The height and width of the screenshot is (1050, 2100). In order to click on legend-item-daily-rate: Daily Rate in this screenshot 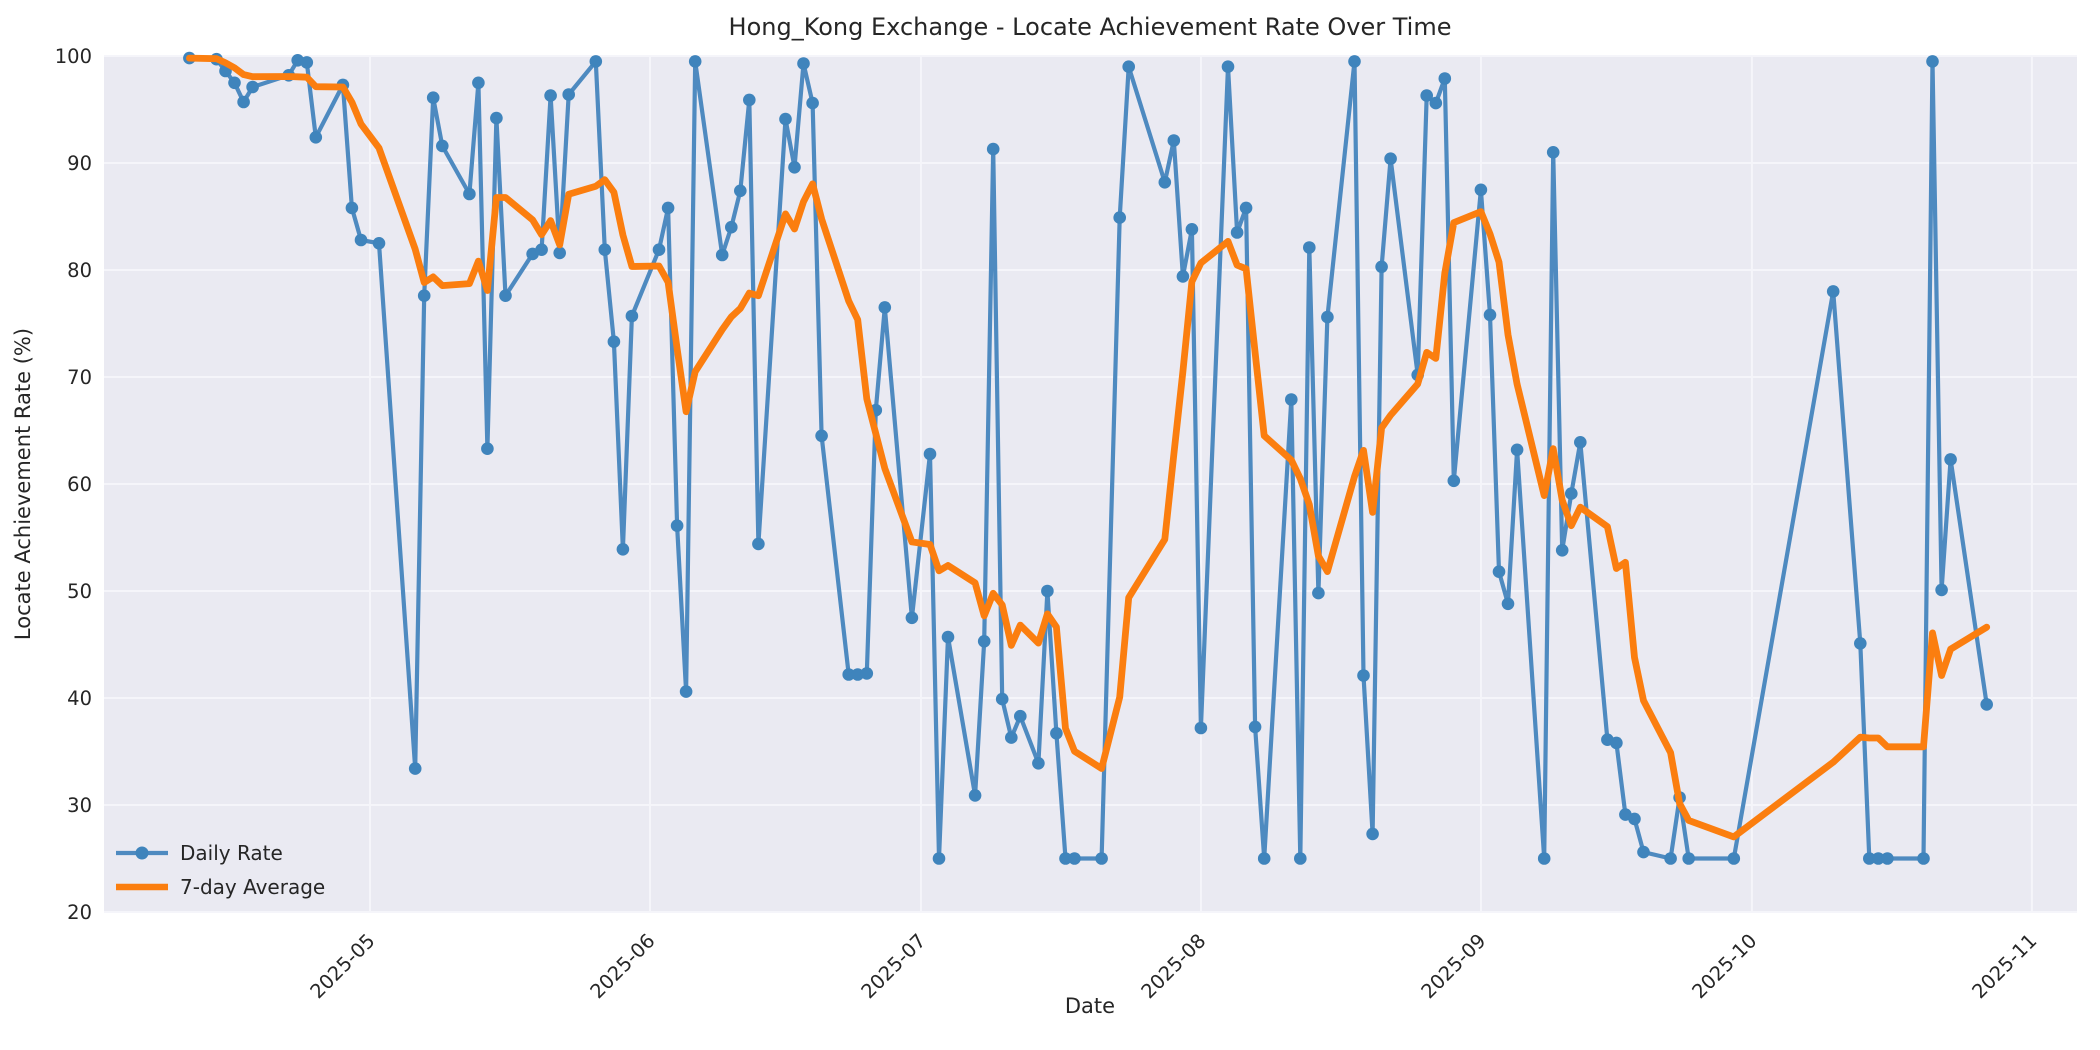, I will do `click(199, 853)`.